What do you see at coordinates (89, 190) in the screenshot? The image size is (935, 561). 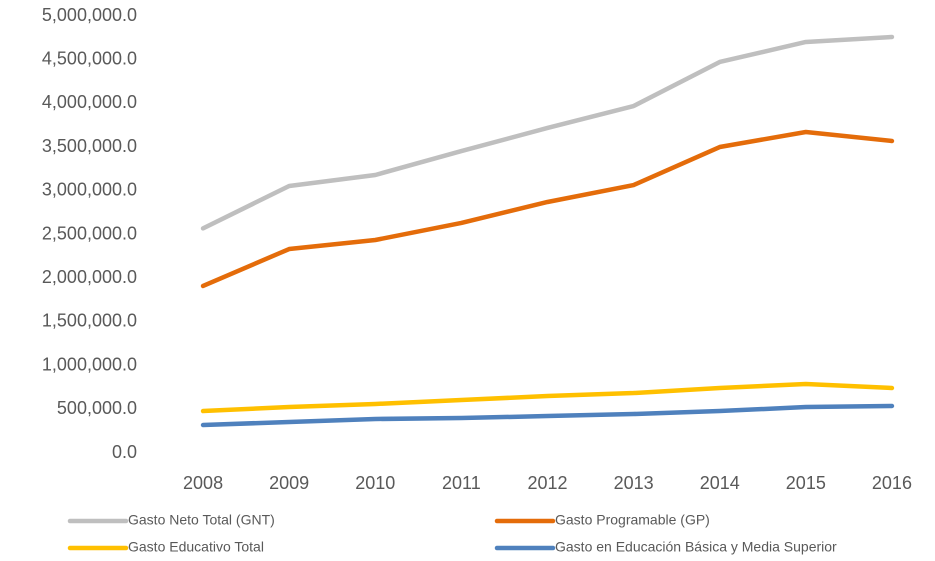 I see `y-tick-label: 3,000,000.0` at bounding box center [89, 190].